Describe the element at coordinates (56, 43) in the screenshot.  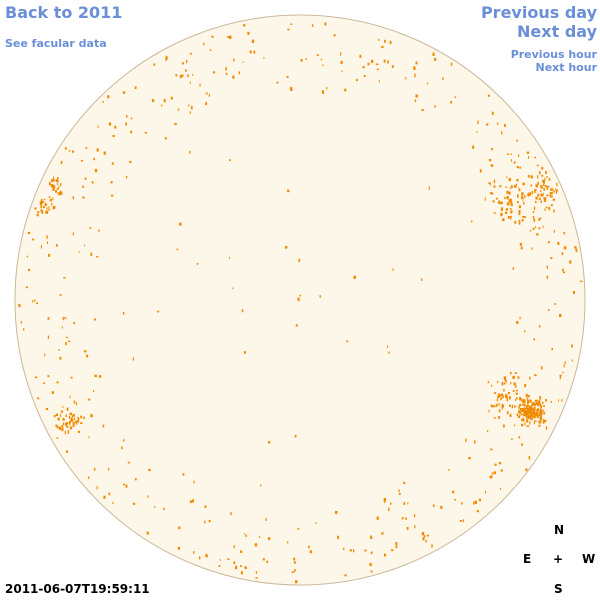
I see `see-facular-data-link: See facular data` at that location.